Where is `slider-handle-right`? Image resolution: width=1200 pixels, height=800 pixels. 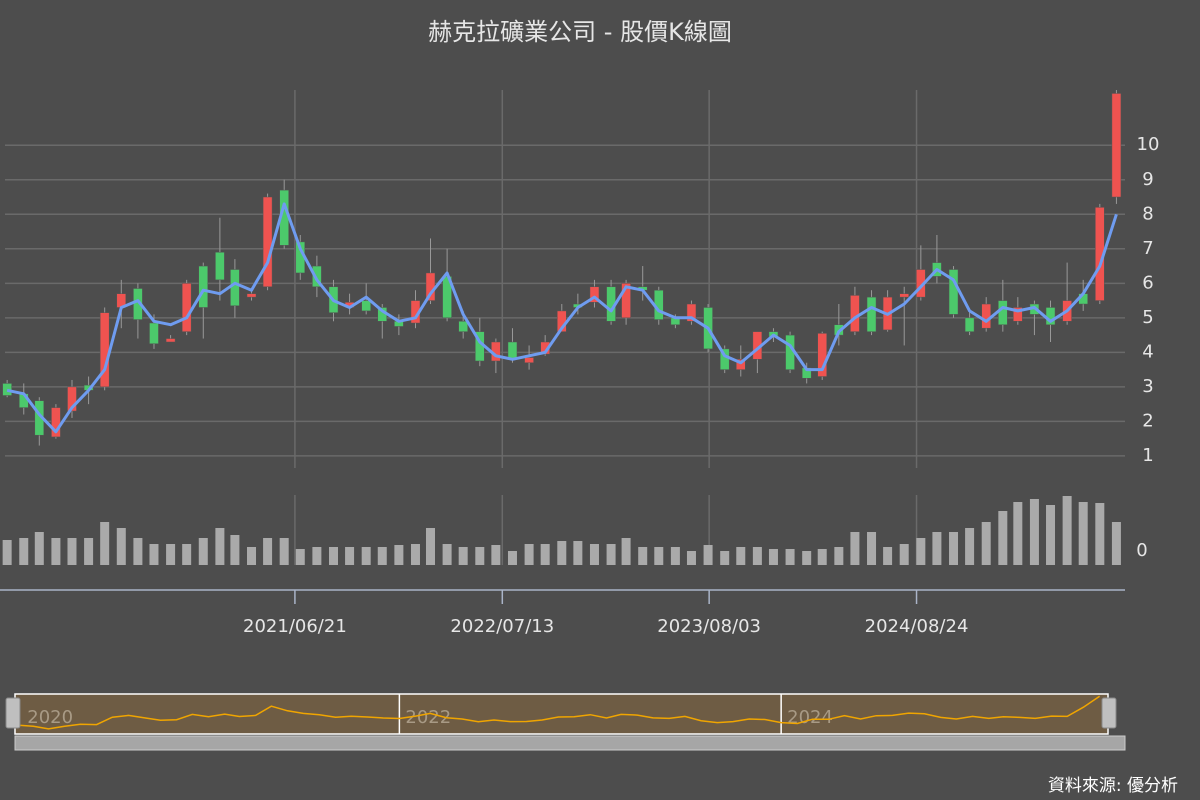 slider-handle-right is located at coordinates (1109, 713).